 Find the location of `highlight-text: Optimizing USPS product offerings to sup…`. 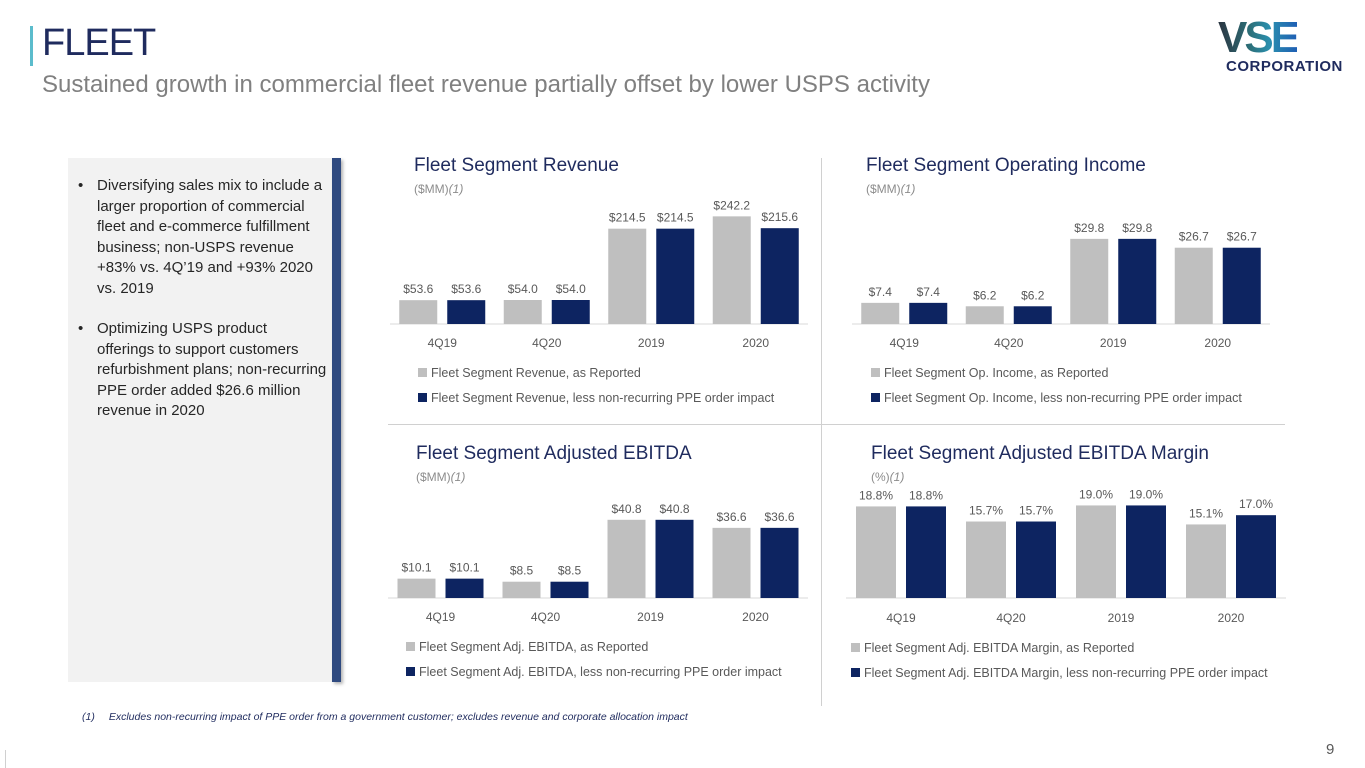

highlight-text: Optimizing USPS product offerings to sup… is located at coordinates (212, 369).